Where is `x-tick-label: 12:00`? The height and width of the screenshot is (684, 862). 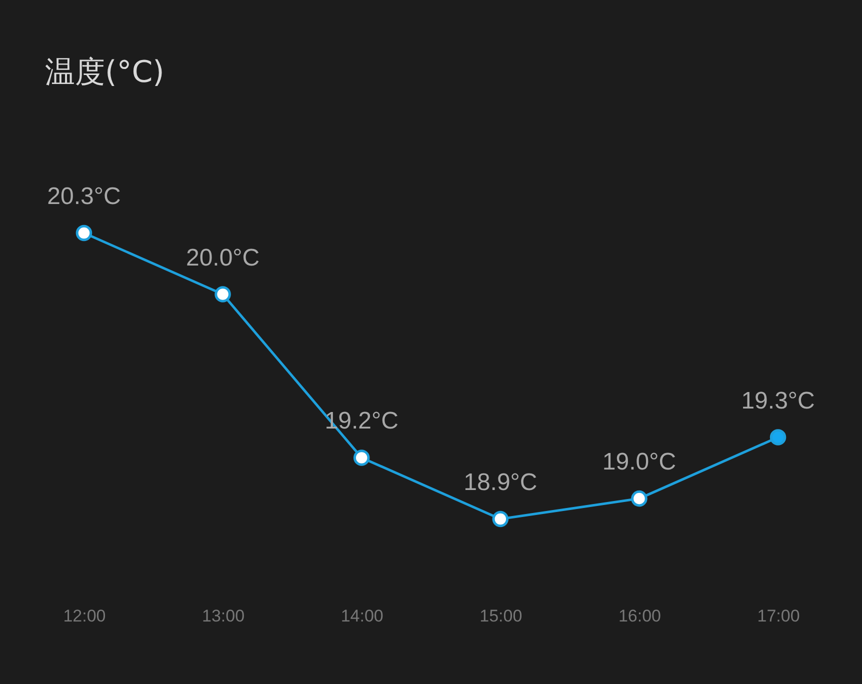
x-tick-label: 12:00 is located at coordinates (84, 616).